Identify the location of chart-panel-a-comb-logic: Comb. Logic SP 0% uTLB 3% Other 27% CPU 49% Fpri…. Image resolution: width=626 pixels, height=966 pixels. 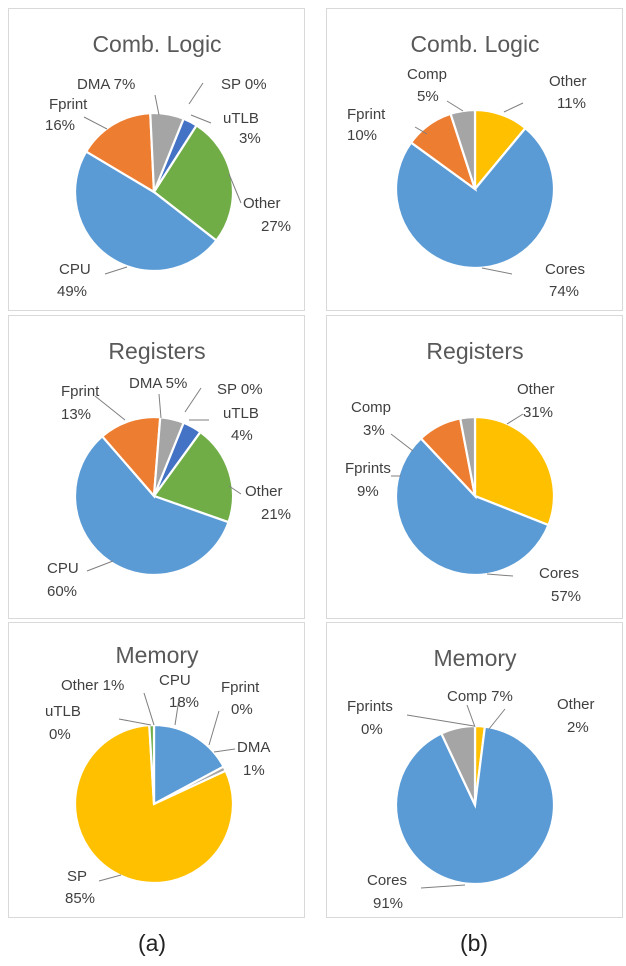
(156, 159).